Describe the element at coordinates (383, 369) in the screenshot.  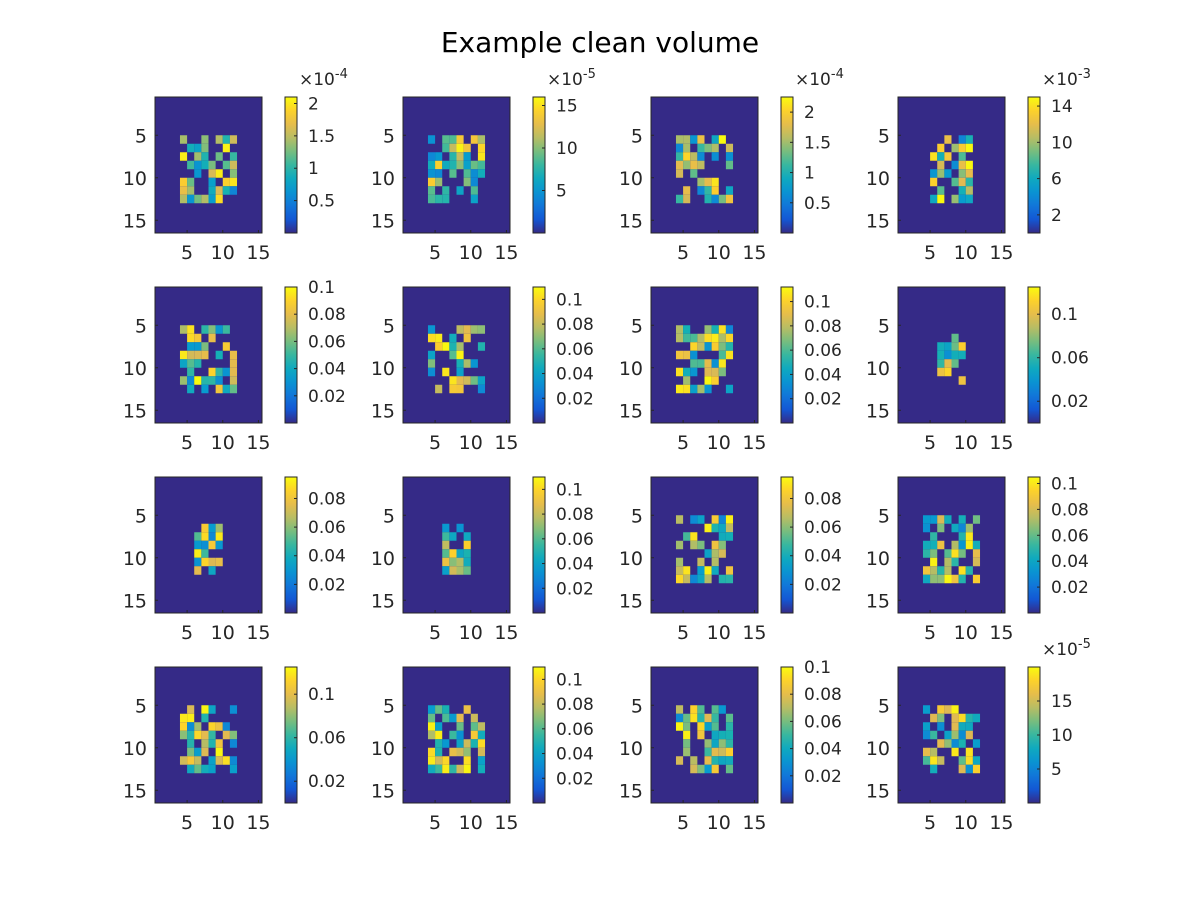
I see `y-tick-label: 10` at that location.